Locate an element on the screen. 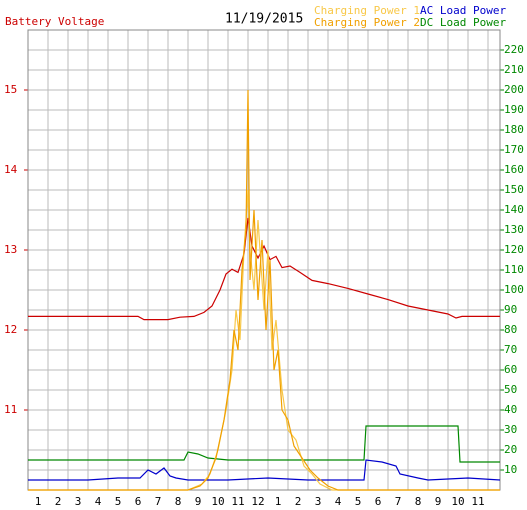 The height and width of the screenshot is (510, 527). y2-tick-label: 210 is located at coordinates (514, 69).